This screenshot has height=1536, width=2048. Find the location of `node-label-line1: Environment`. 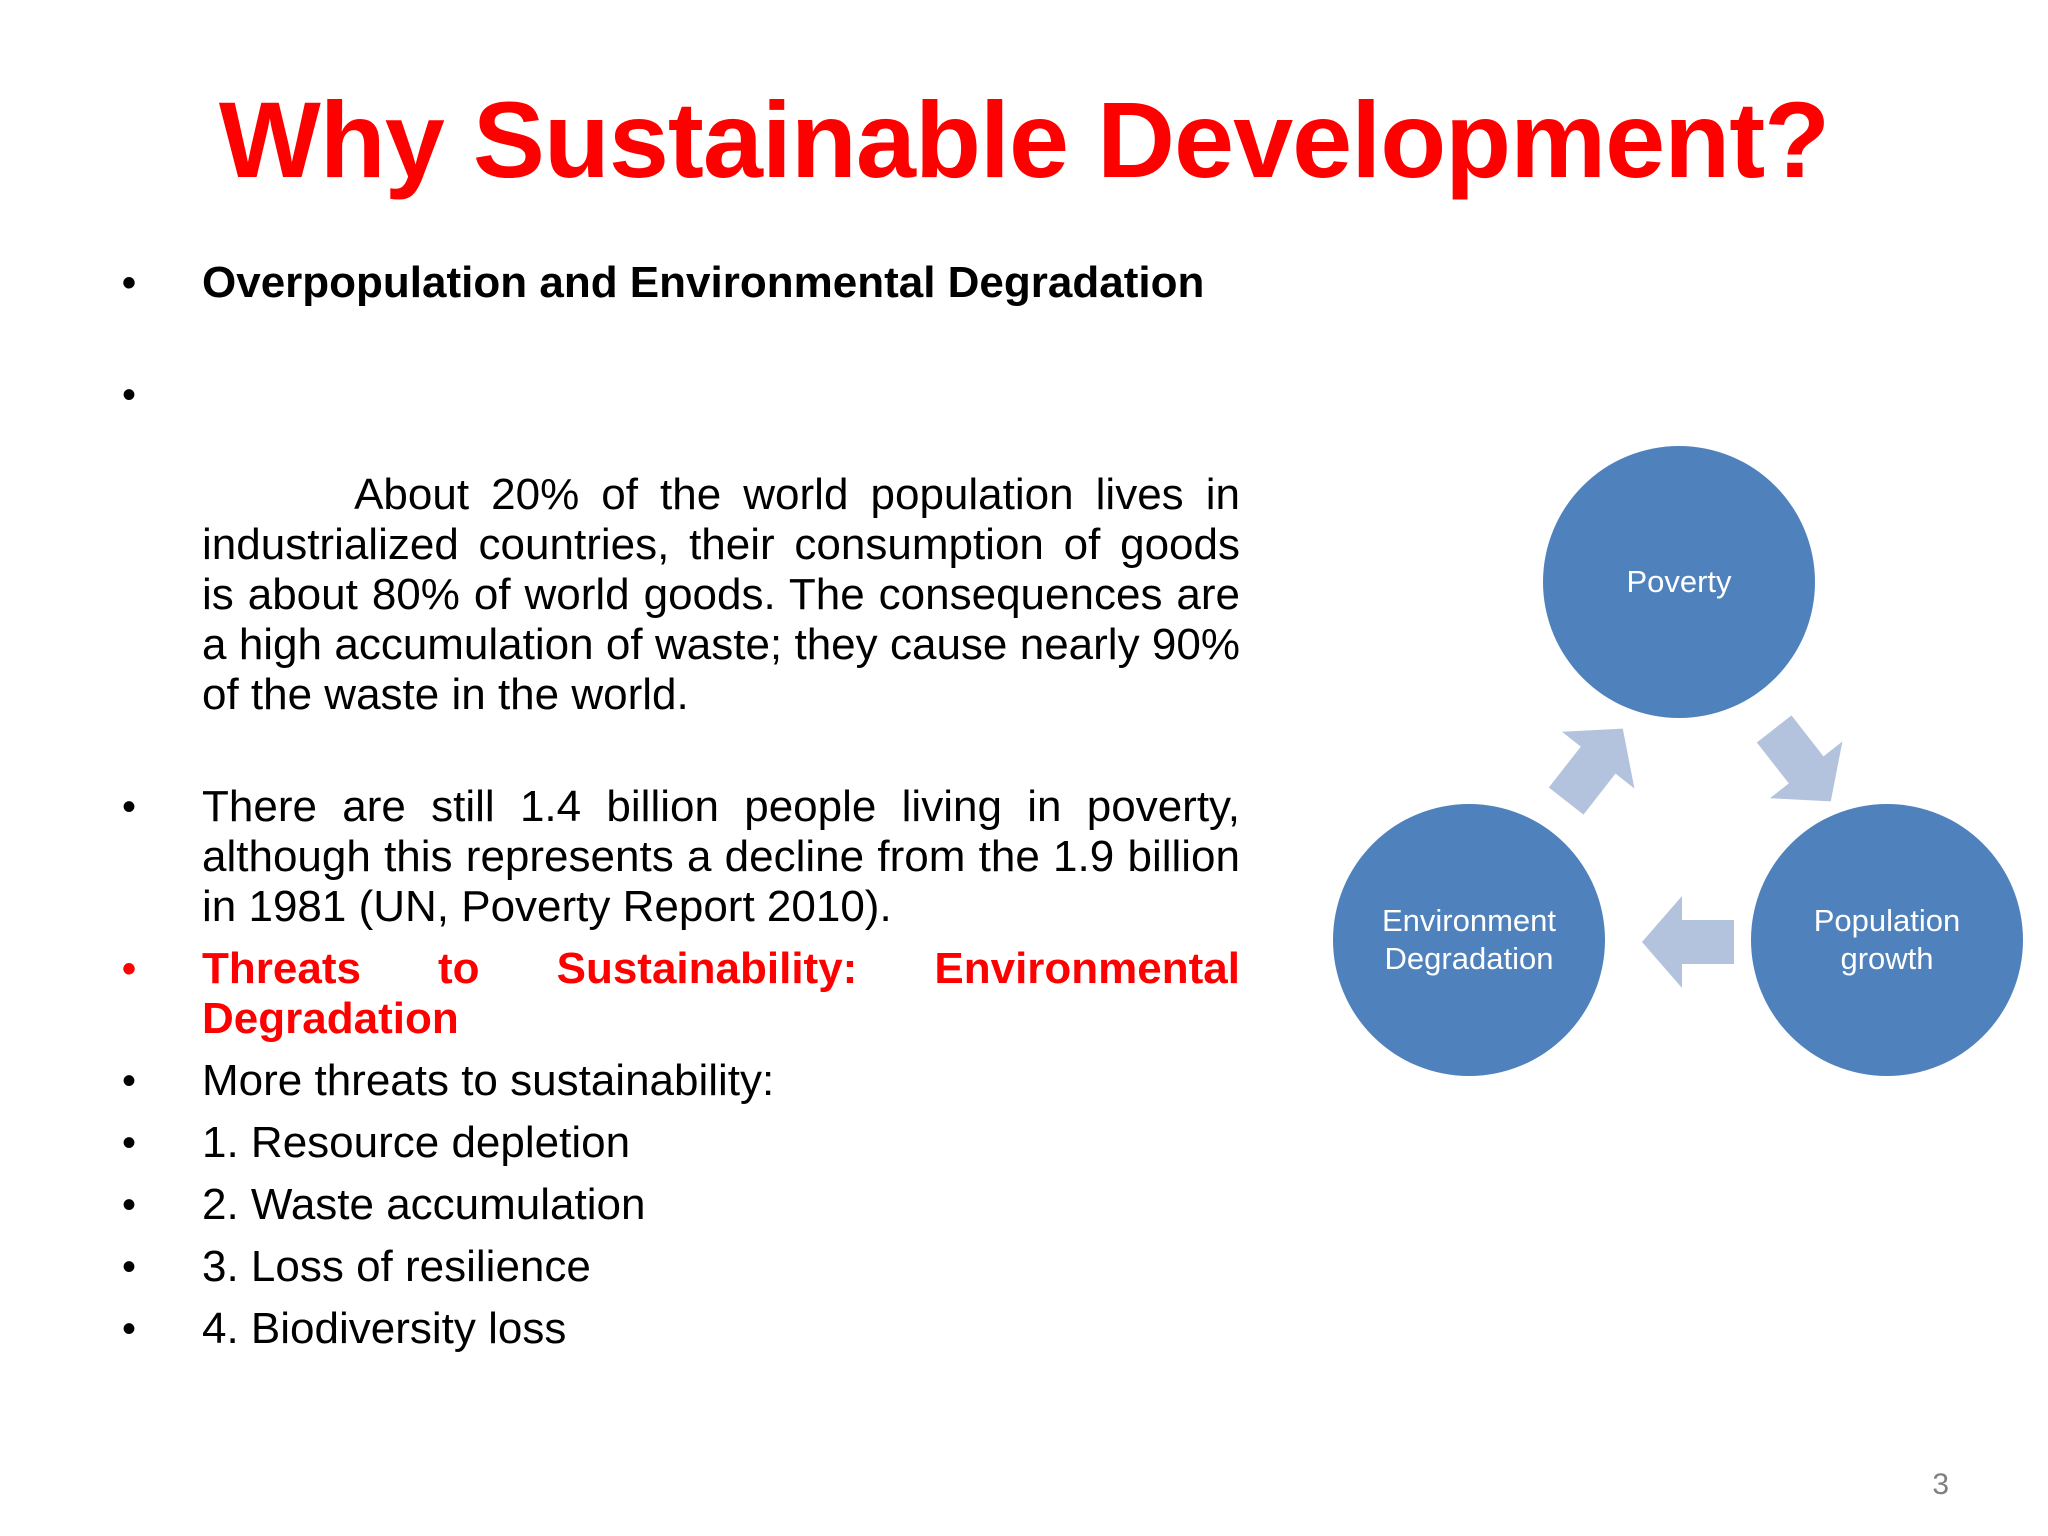

node-label-line1: Environment is located at coordinates (1469, 920).